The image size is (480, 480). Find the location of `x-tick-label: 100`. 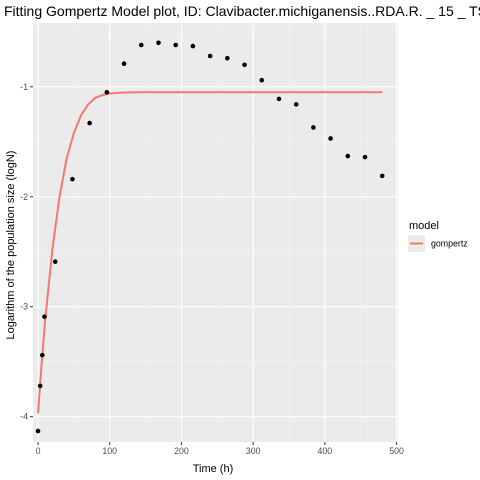

x-tick-label: 100 is located at coordinates (109, 451).